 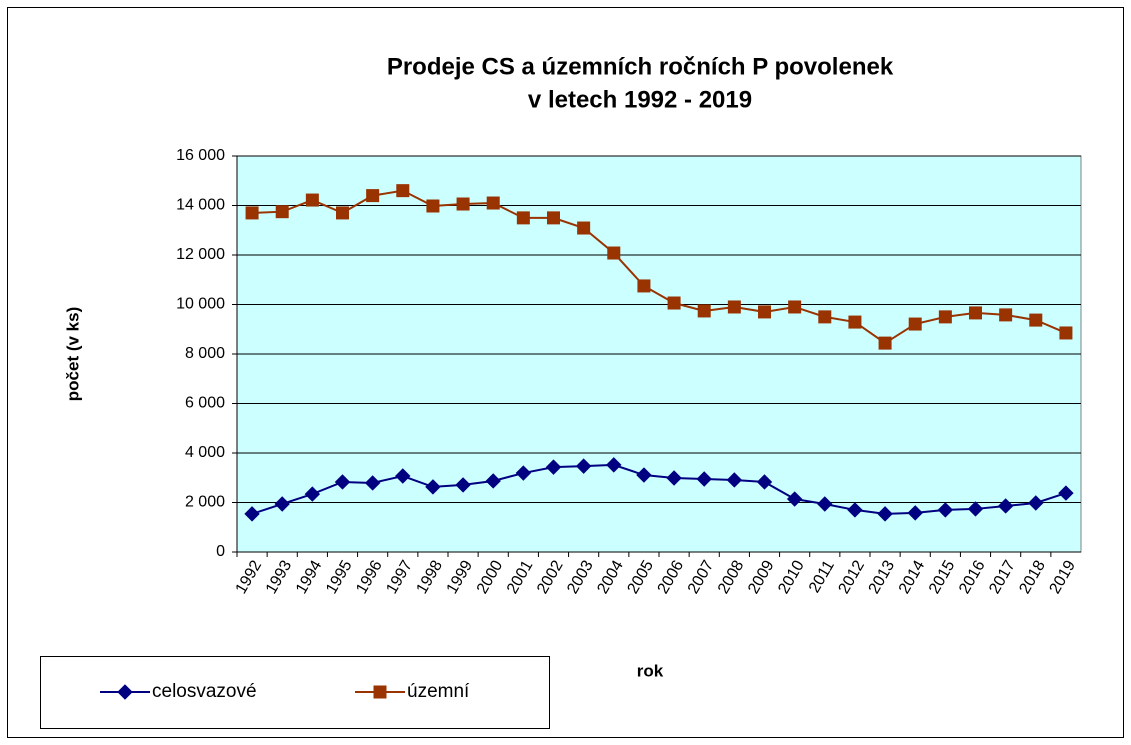 What do you see at coordinates (640, 99) in the screenshot?
I see `chart-title: v letech 1992 - 2019` at bounding box center [640, 99].